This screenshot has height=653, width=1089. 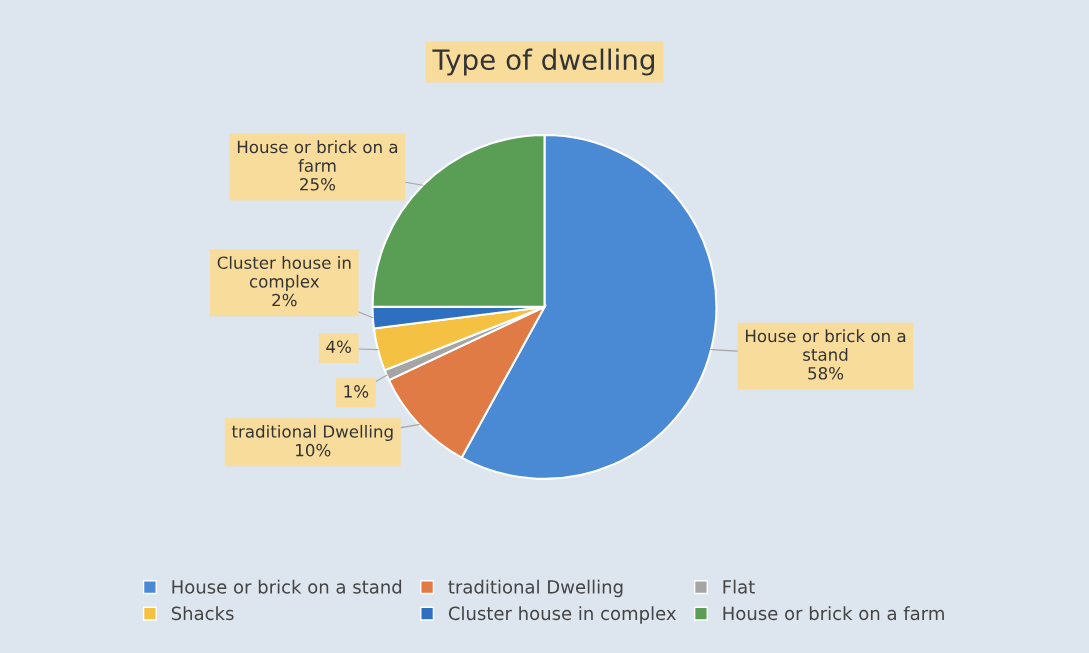 What do you see at coordinates (284, 281) in the screenshot?
I see `data-label: Cluster house in complex 2%` at bounding box center [284, 281].